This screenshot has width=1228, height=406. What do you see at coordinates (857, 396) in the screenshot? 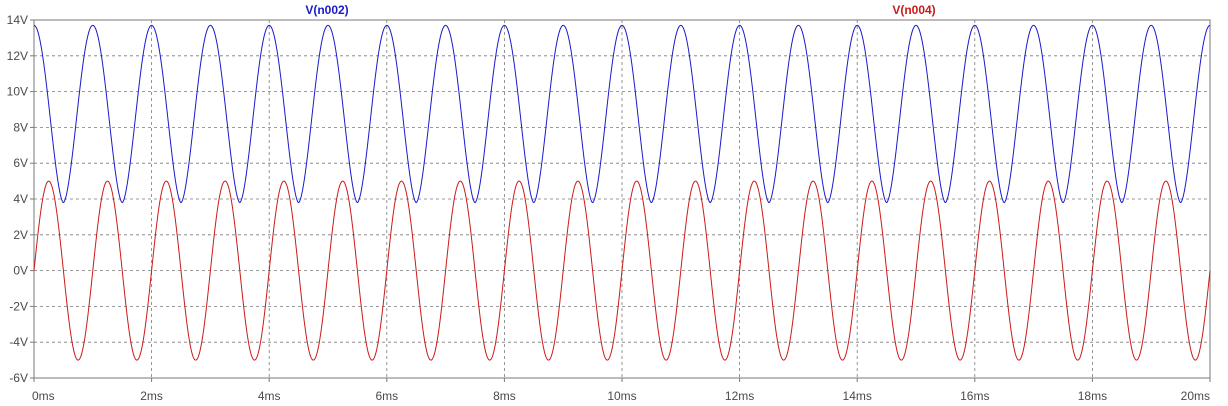
I see `x-tick-label: 14ms` at bounding box center [857, 396].